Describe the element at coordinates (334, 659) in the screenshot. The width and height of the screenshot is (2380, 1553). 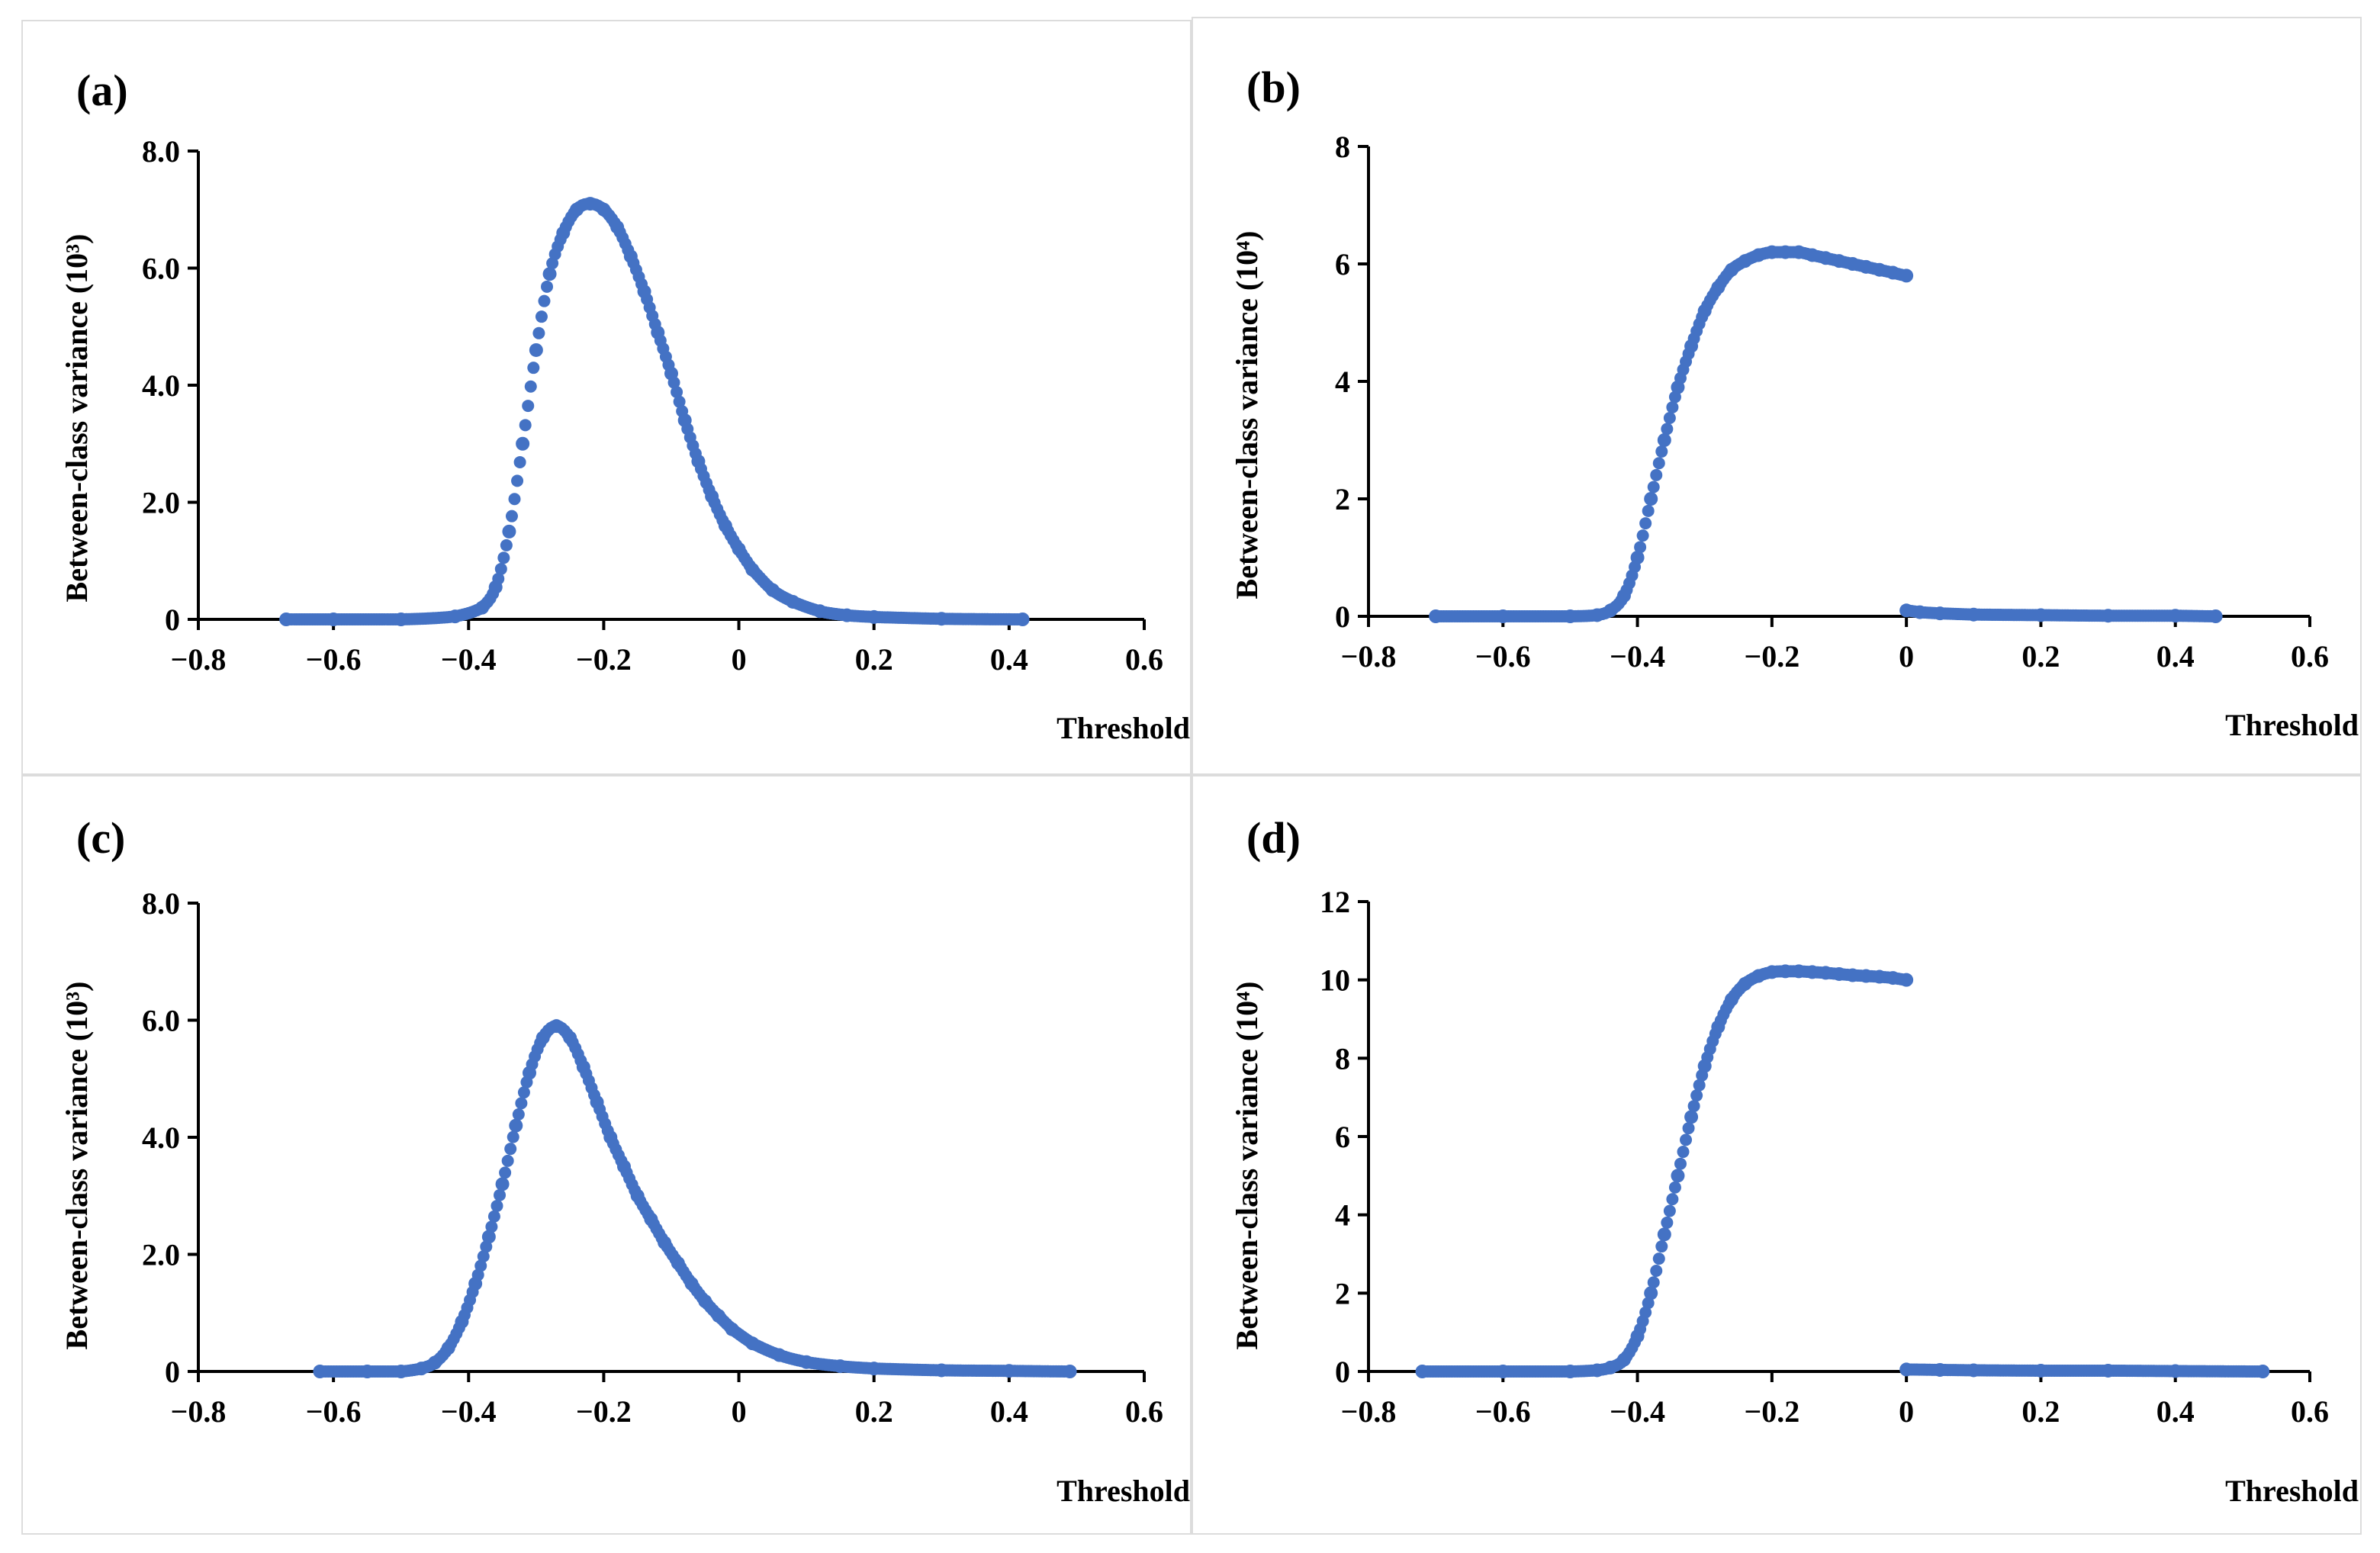
I see `x-tick-label-a: −0.6` at that location.